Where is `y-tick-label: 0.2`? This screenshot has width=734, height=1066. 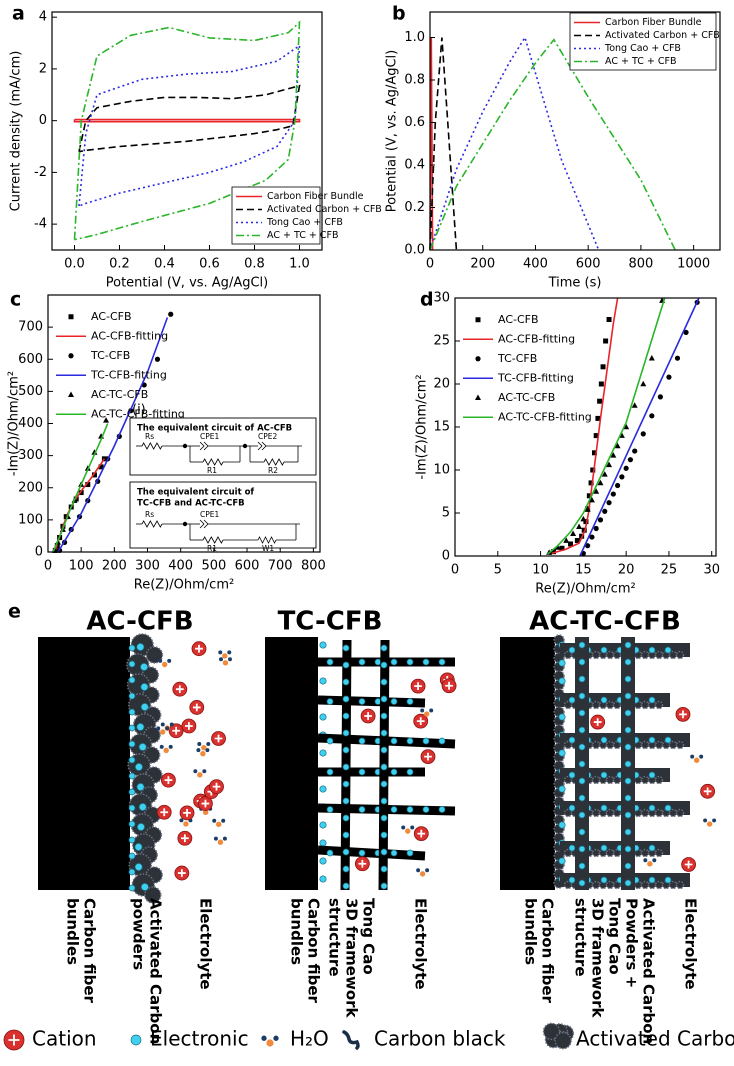
y-tick-label: 0.2 is located at coordinates (414, 207).